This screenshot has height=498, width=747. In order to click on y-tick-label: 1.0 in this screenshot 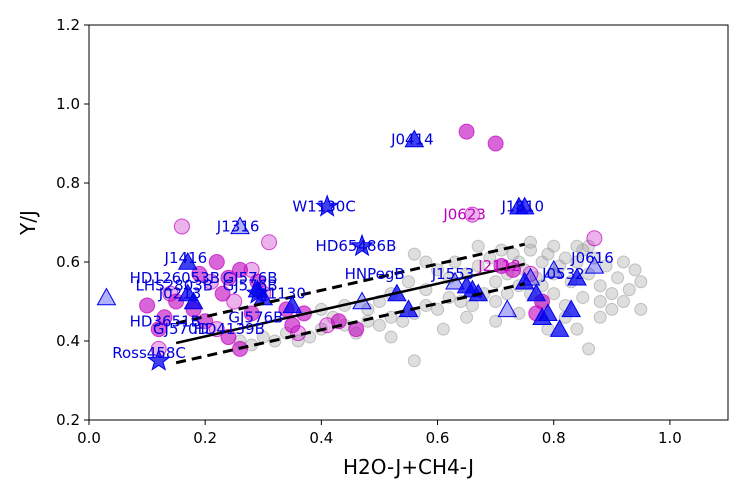, I will do `click(68, 104)`.